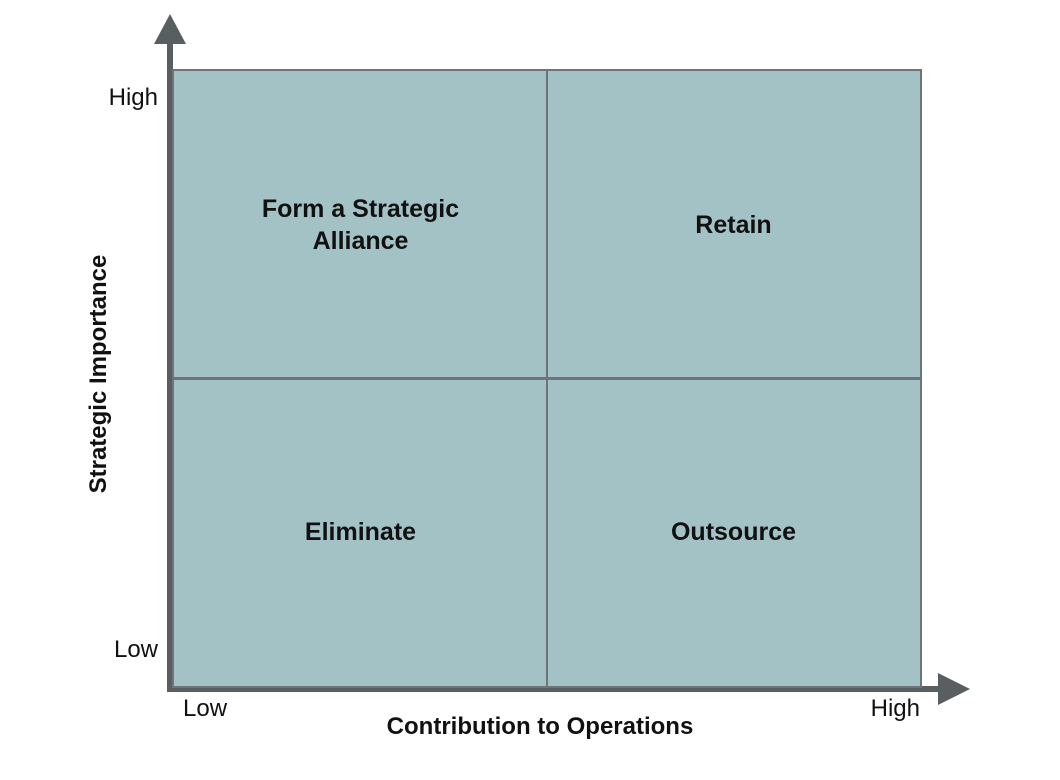 The height and width of the screenshot is (780, 1060). What do you see at coordinates (733, 532) in the screenshot?
I see `quadrant-outsource: Outsource` at bounding box center [733, 532].